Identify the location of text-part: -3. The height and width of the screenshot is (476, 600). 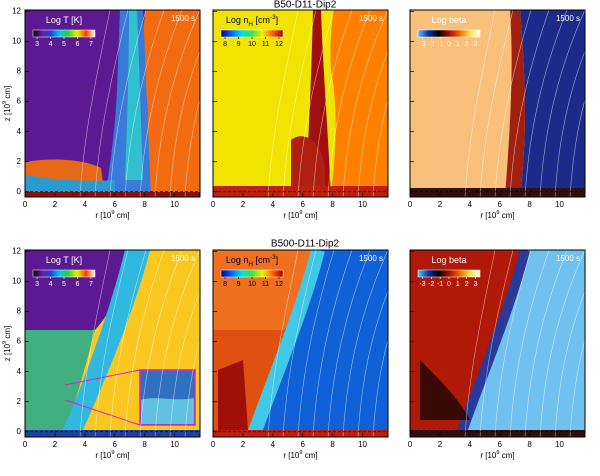
(273, 257).